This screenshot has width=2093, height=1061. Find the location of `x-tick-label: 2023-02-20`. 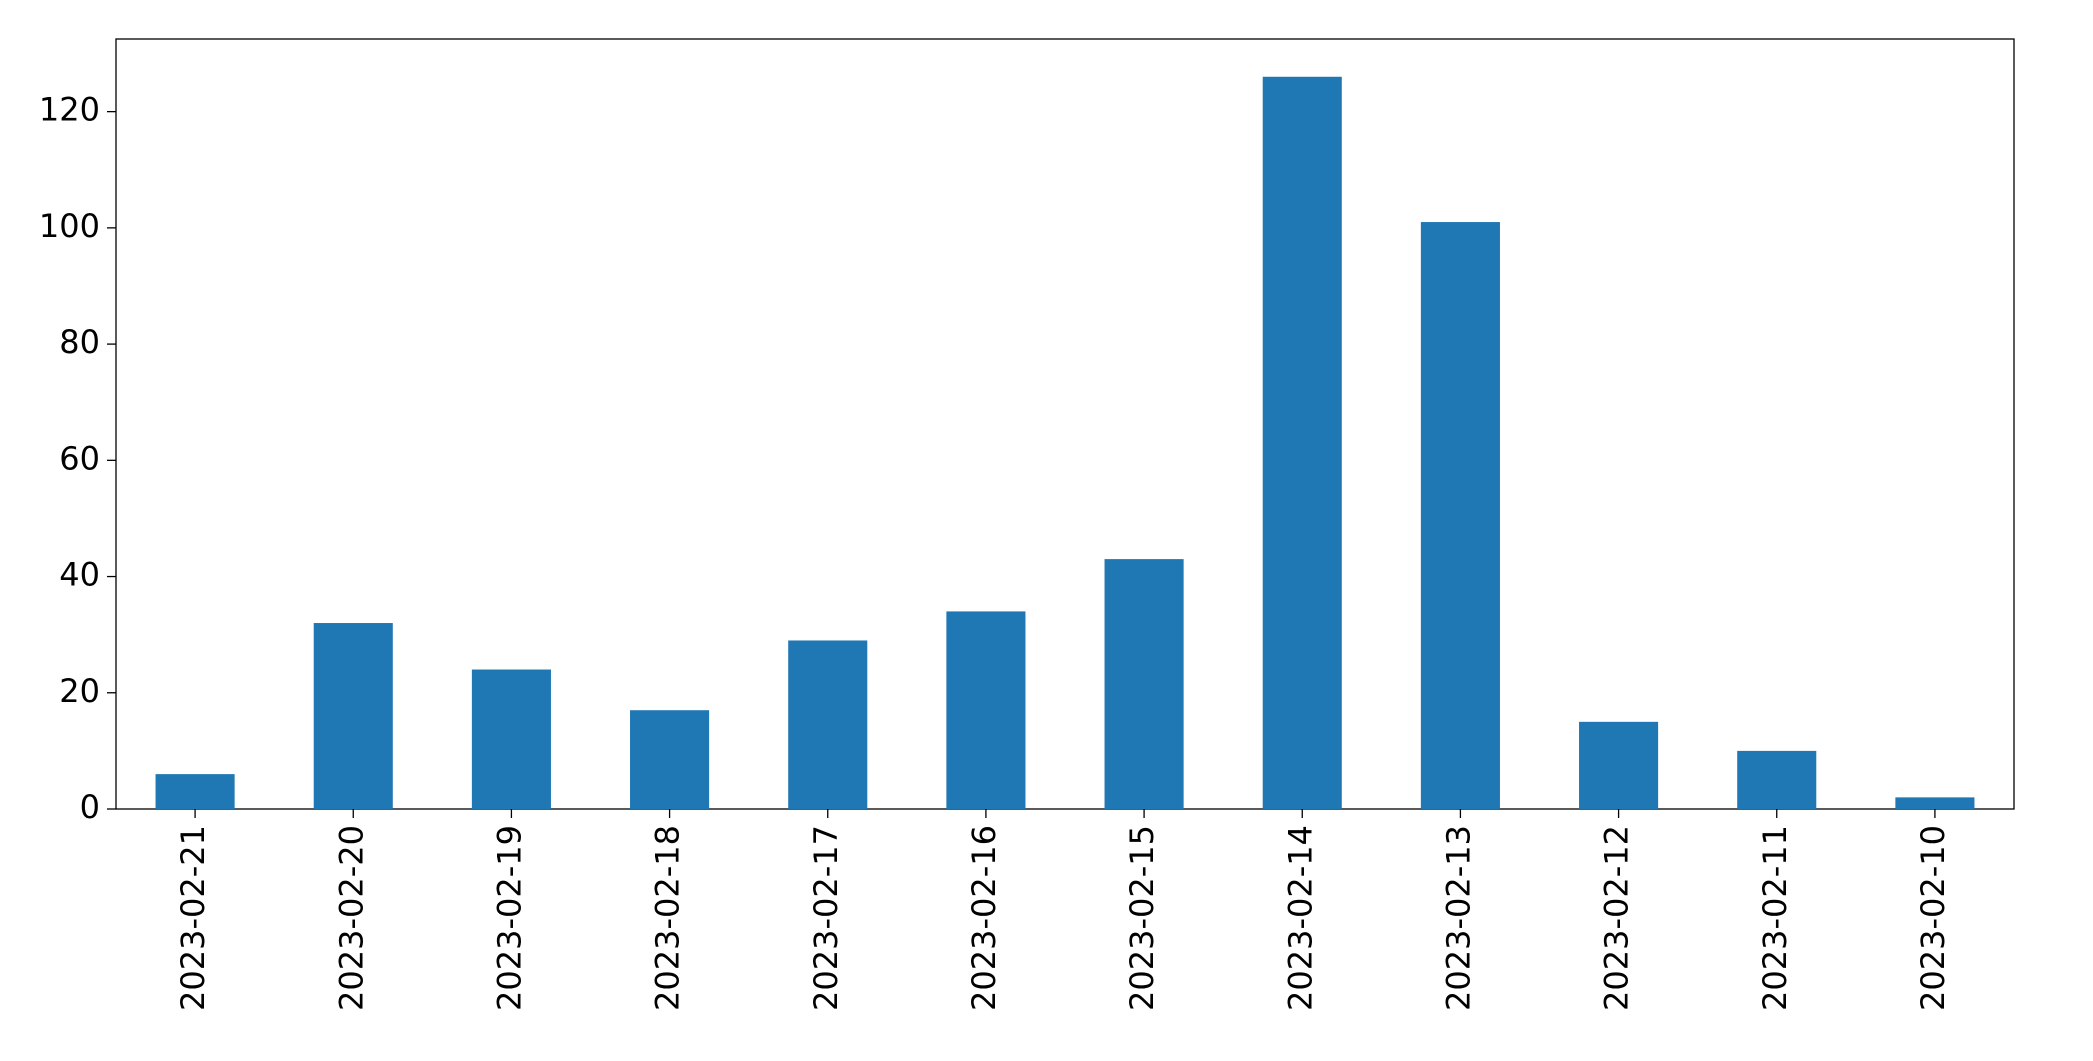

x-tick-label: 2023-02-20 is located at coordinates (351, 918).